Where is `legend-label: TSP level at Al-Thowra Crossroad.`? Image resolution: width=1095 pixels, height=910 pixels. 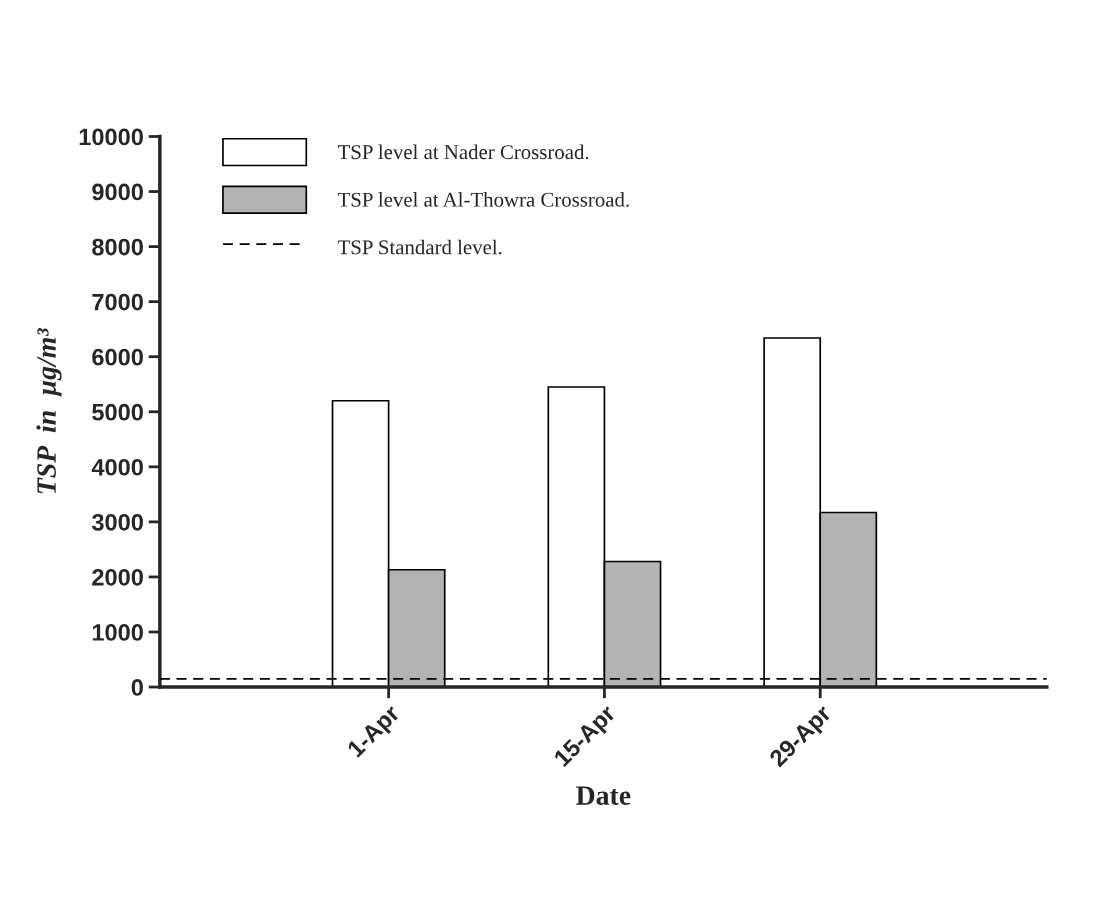
legend-label: TSP level at Al-Thowra Crossroad. is located at coordinates (483, 199).